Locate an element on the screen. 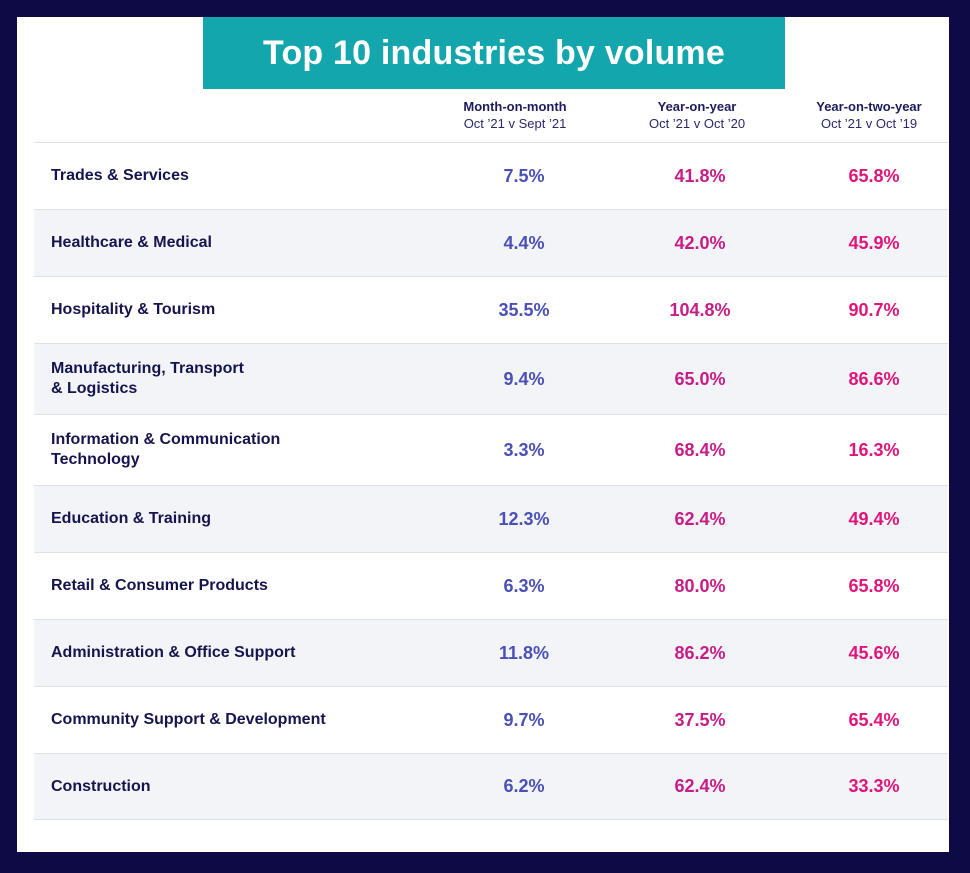 This screenshot has width=970, height=873. month-on-month-value: 35.5% is located at coordinates (524, 309).